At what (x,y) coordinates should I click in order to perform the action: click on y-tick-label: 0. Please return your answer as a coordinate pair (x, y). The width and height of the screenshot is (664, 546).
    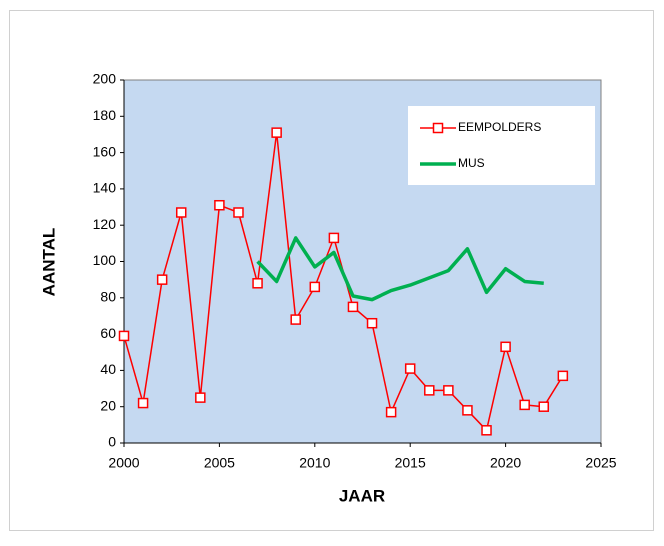
    Looking at the image, I should click on (112, 442).